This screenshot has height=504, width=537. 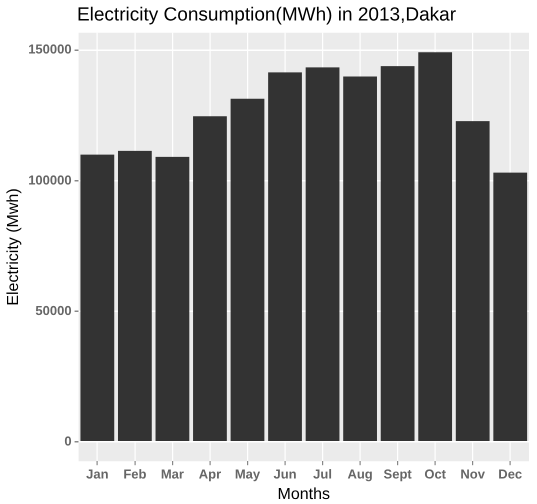 What do you see at coordinates (473, 474) in the screenshot?
I see `x-tick-label: Nov` at bounding box center [473, 474].